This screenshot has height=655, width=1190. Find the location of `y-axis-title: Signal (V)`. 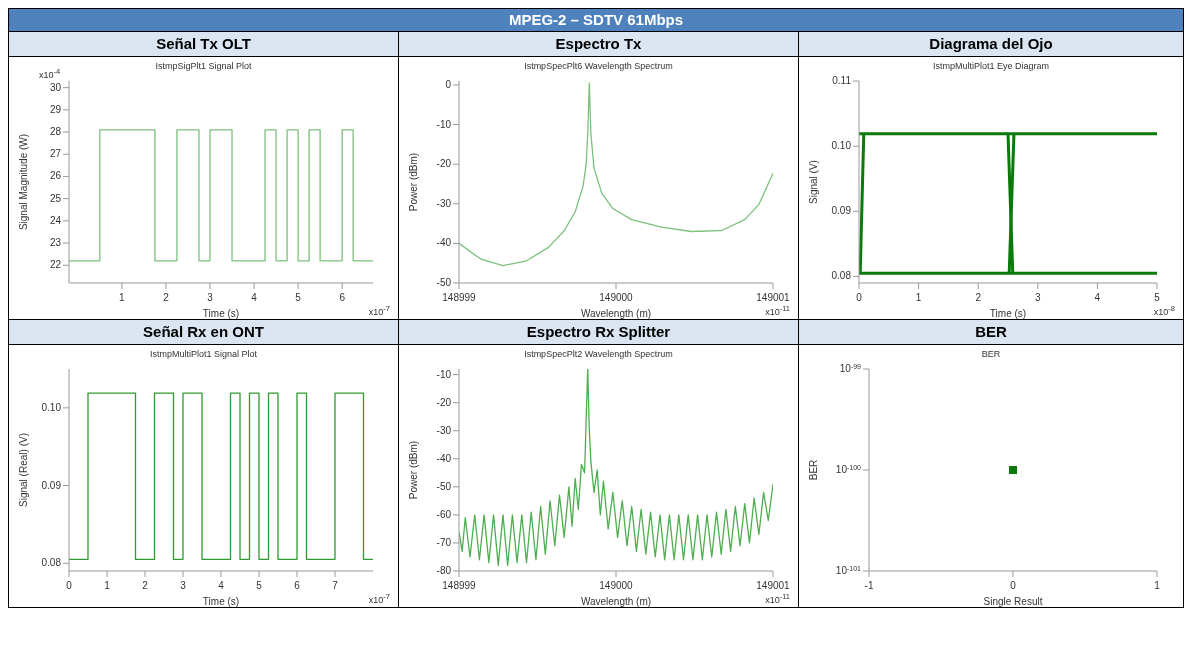

y-axis-title: Signal (V) is located at coordinates (813, 182).